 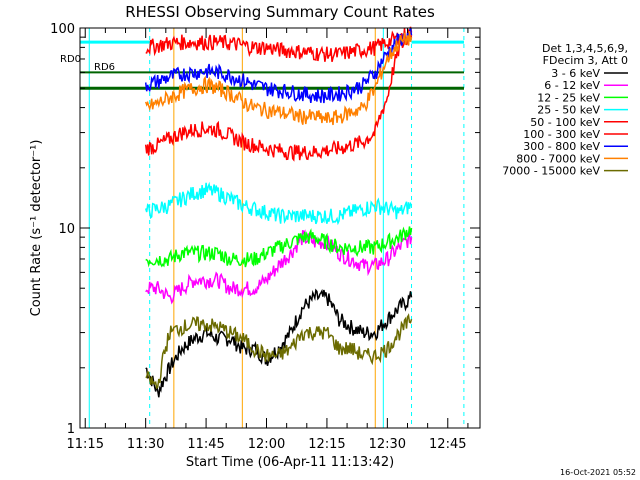 What do you see at coordinates (278, 203) in the screenshot?
I see `series-line-25to50keV` at bounding box center [278, 203].